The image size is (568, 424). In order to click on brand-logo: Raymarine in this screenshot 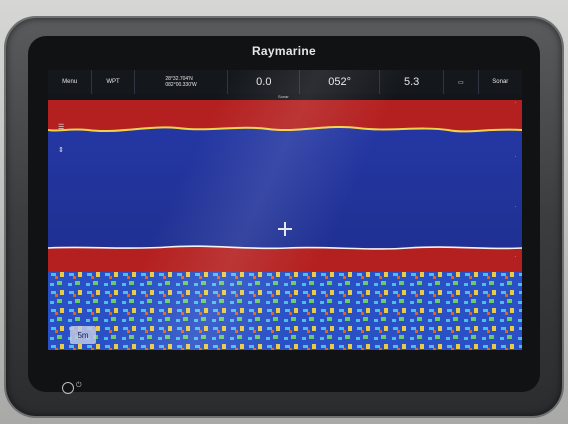, I will do `click(284, 51)`.